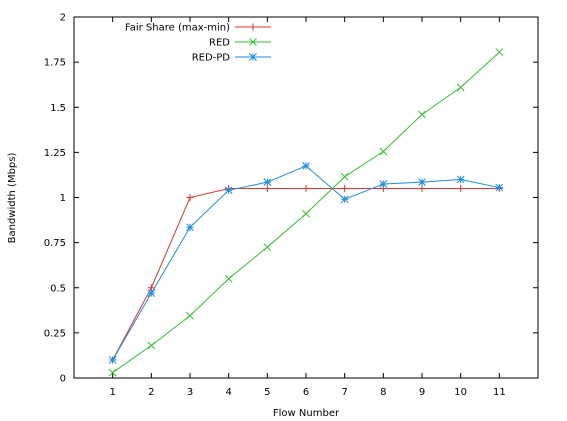 This screenshot has height=421, width=567. What do you see at coordinates (253, 42) in the screenshot?
I see `legend-marker-red` at bounding box center [253, 42].